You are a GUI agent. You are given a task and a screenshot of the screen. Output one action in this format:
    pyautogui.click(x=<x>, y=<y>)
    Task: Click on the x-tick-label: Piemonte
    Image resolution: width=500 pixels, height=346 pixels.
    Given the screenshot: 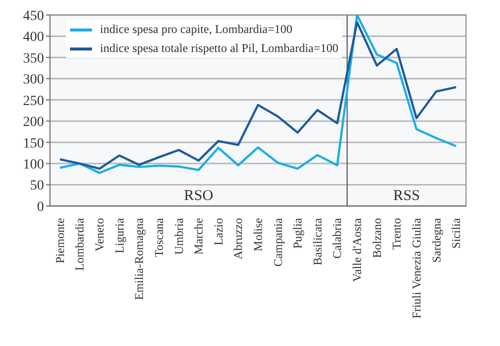 What is the action you would take?
    pyautogui.click(x=59, y=241)
    